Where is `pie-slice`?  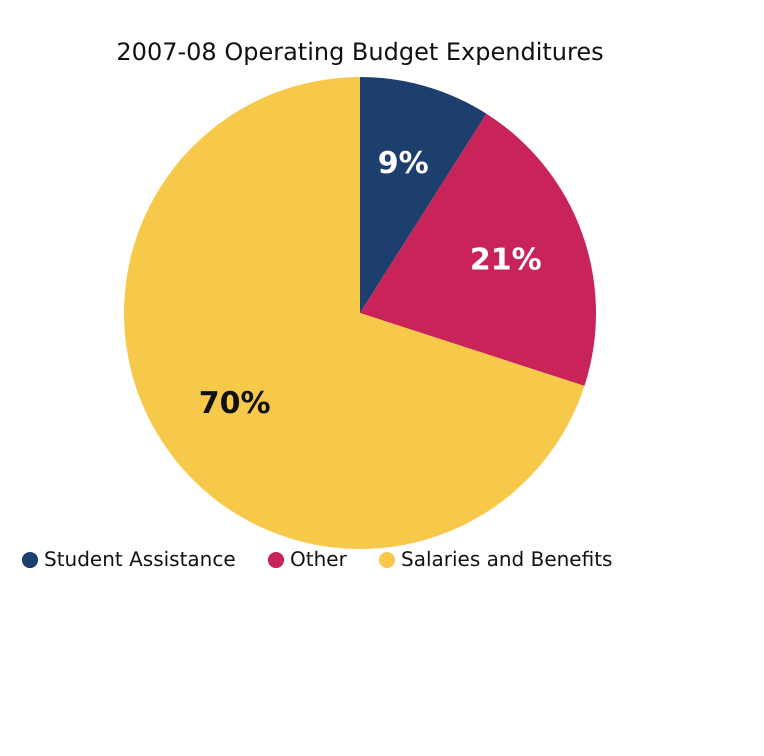 pie-slice is located at coordinates (478, 250).